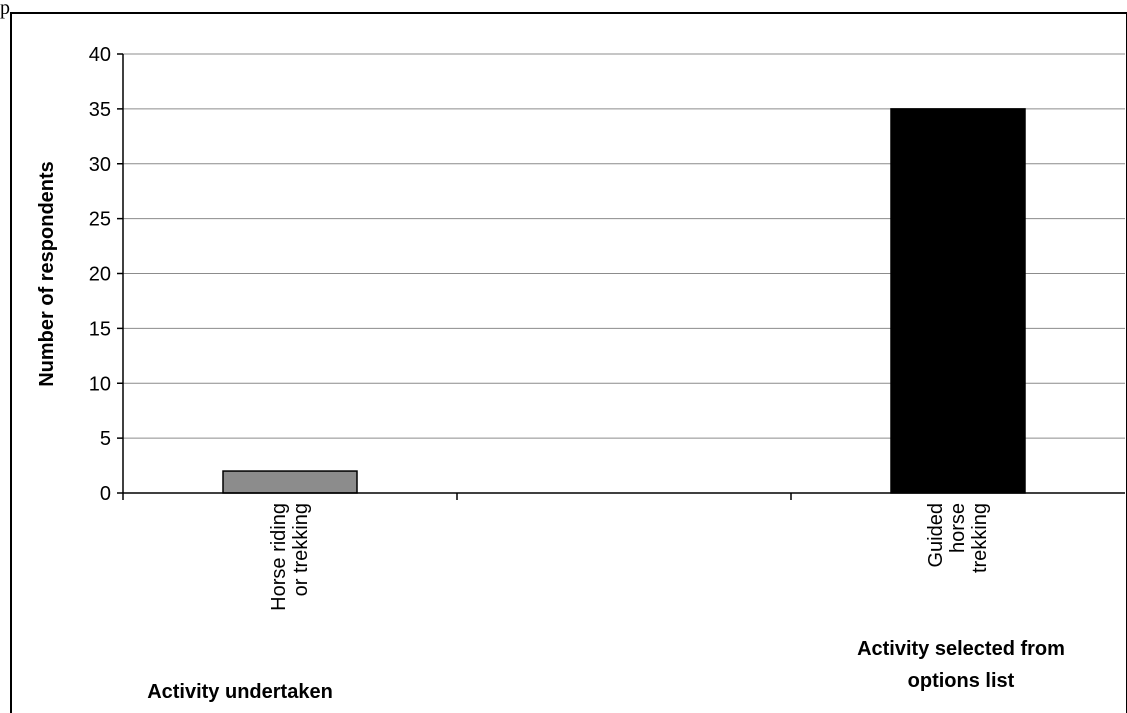  Describe the element at coordinates (100, 110) in the screenshot. I see `y-tick-label: 35` at that location.